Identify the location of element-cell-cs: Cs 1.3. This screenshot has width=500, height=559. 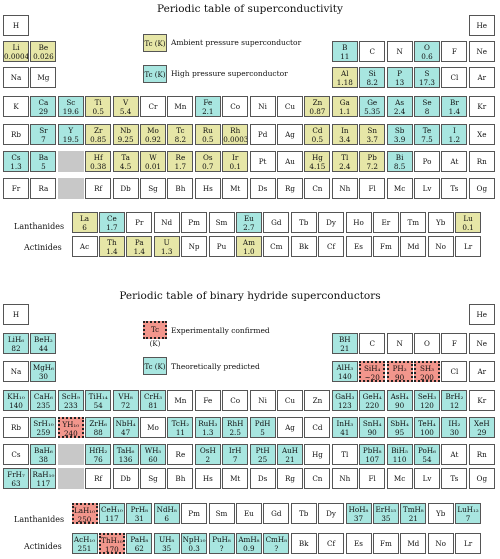
(16, 161).